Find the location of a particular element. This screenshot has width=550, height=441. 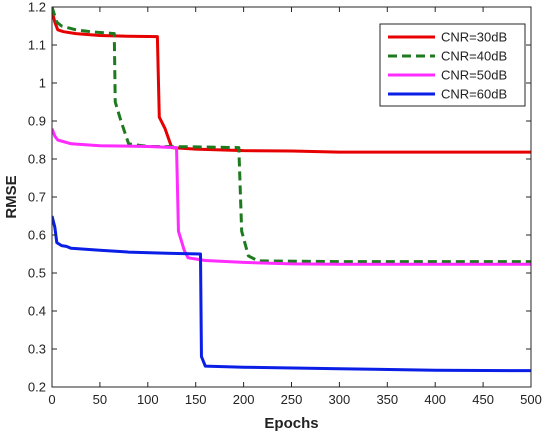

y-tick-label: 1.1 is located at coordinates (37, 45).